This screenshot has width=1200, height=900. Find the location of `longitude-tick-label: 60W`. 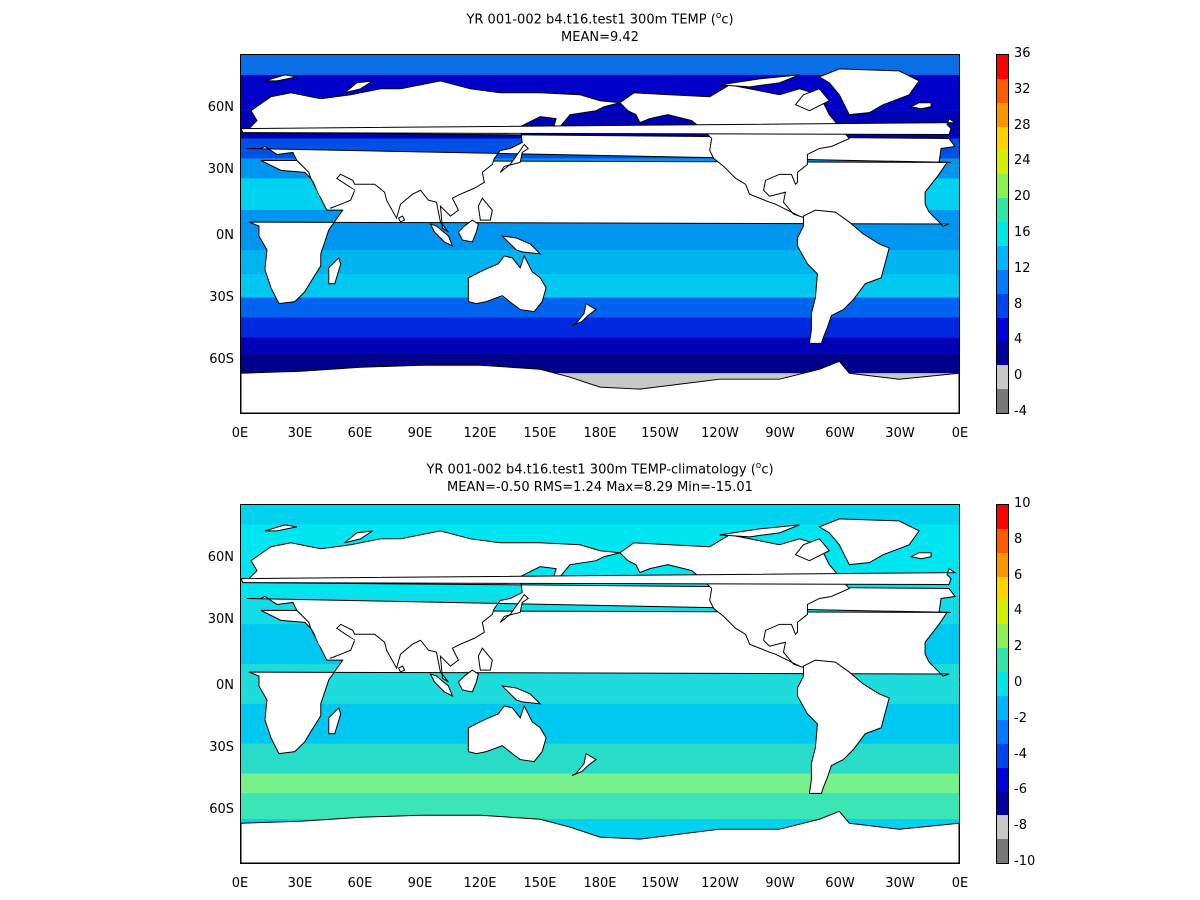

longitude-tick-label: 60W is located at coordinates (840, 883).